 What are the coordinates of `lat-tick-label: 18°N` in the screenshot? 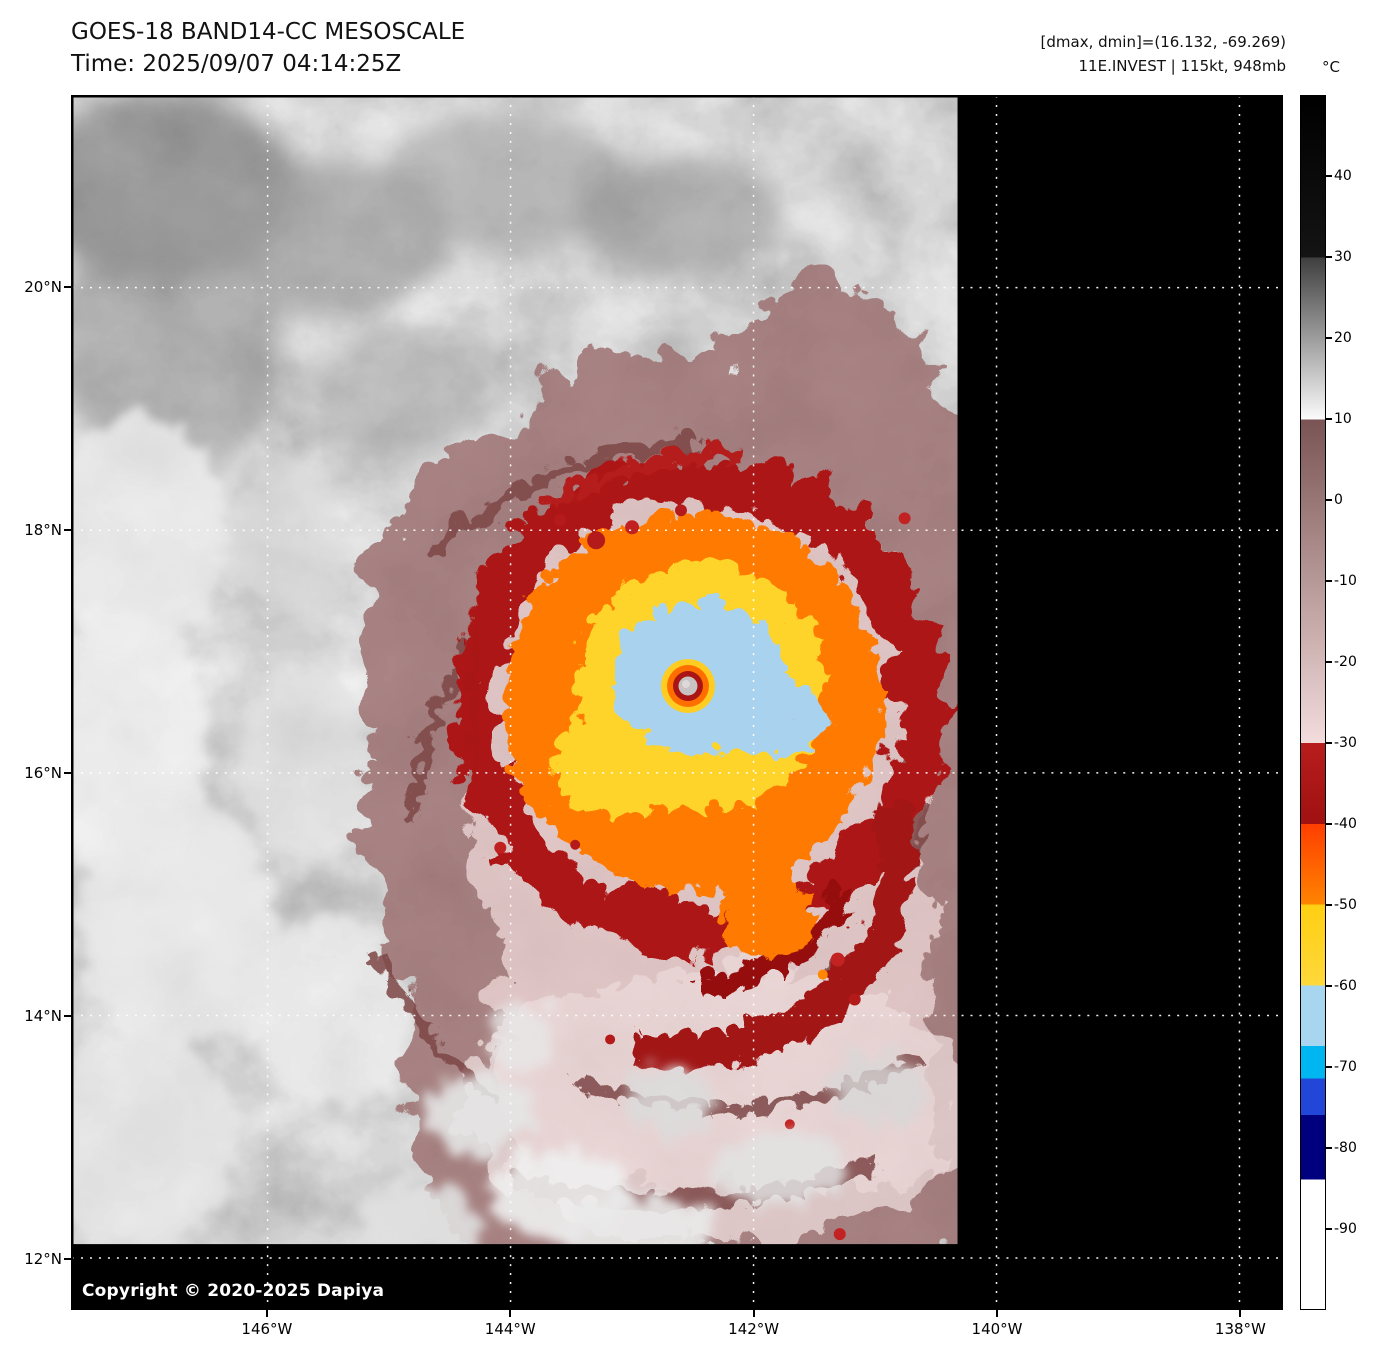 It's located at (43, 529).